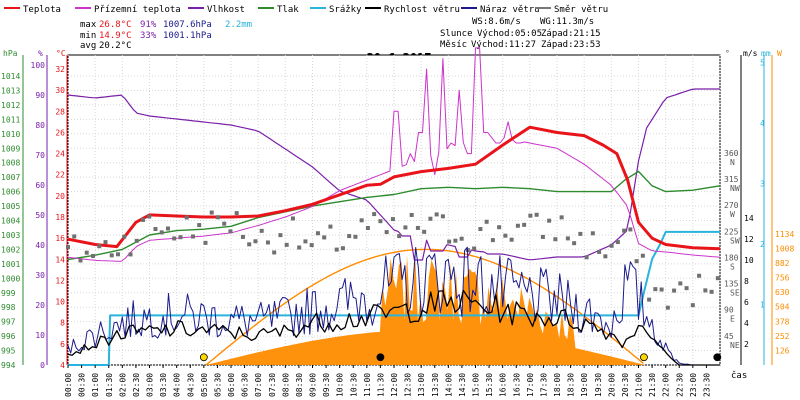  What do you see at coordinates (731, 231) in the screenshot?
I see `dir-tick: 225` at bounding box center [731, 231].